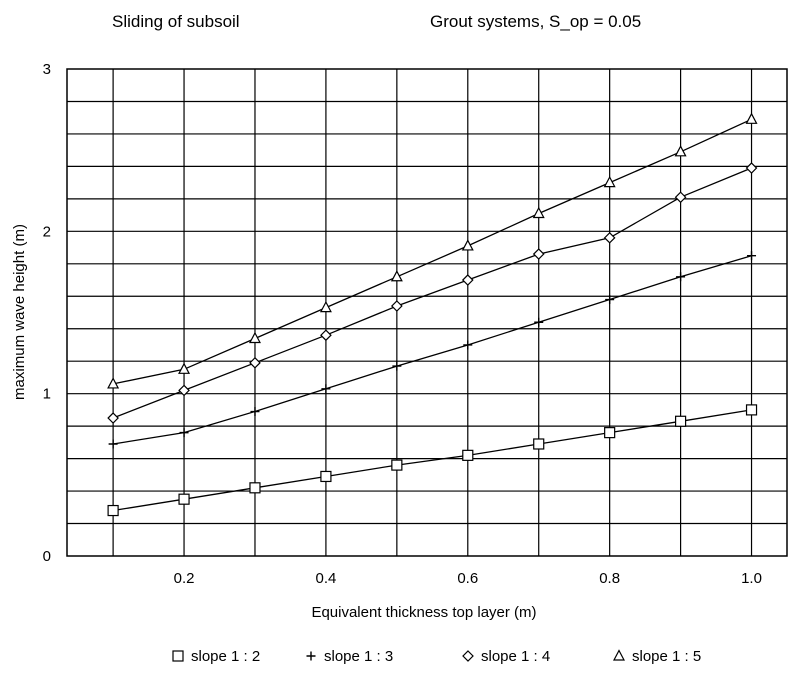 The image size is (788, 674). Describe the element at coordinates (176, 21) in the screenshot. I see `chart-title-left: Sliding of subsoil` at that location.